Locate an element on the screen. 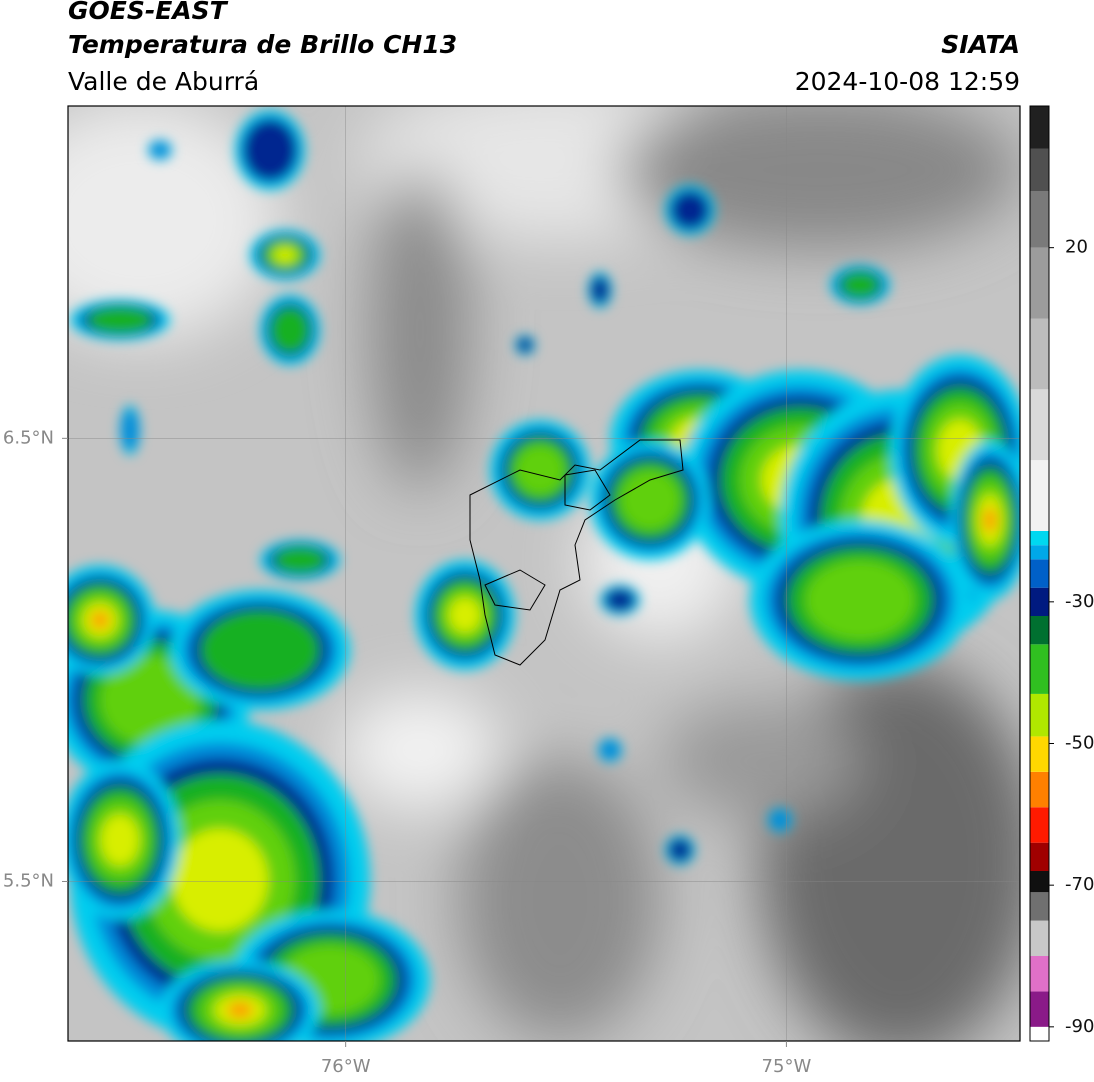 The width and height of the screenshot is (1094, 1082). colorbar-tick-label: -70 is located at coordinates (1079, 884).